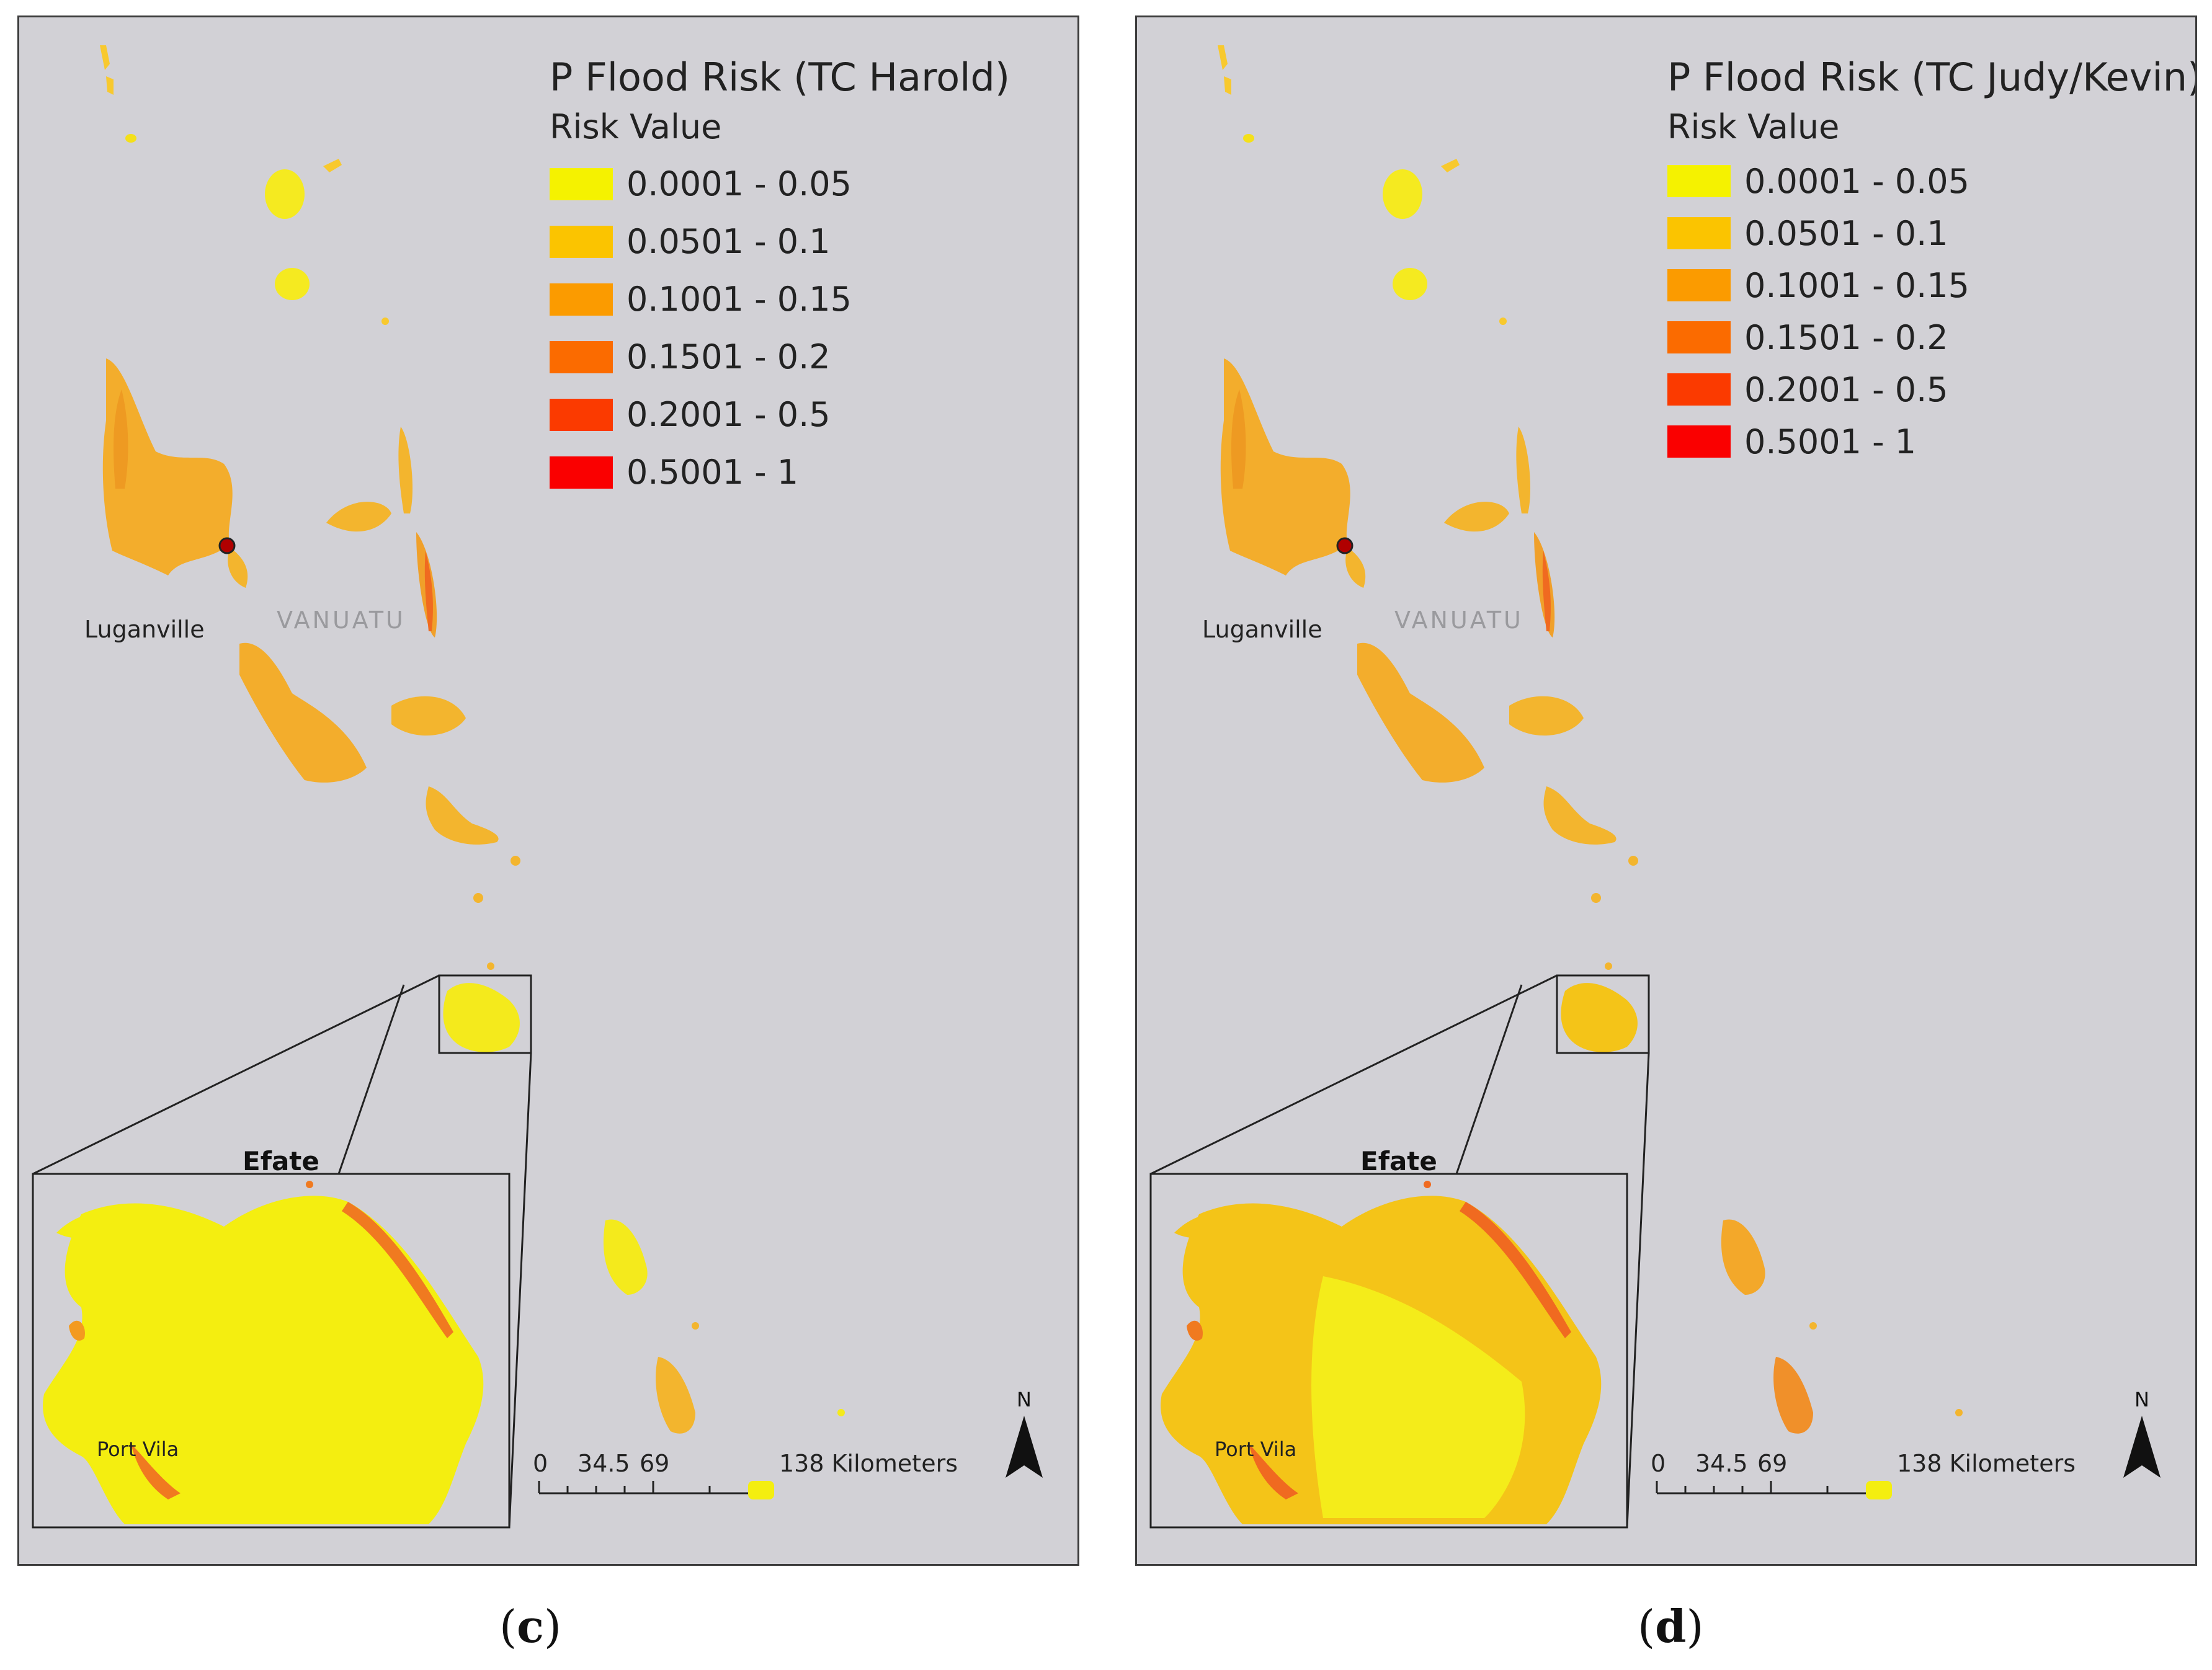 This screenshot has width=2212, height=1670. What do you see at coordinates (1345, 545) in the screenshot?
I see `city-marker` at bounding box center [1345, 545].